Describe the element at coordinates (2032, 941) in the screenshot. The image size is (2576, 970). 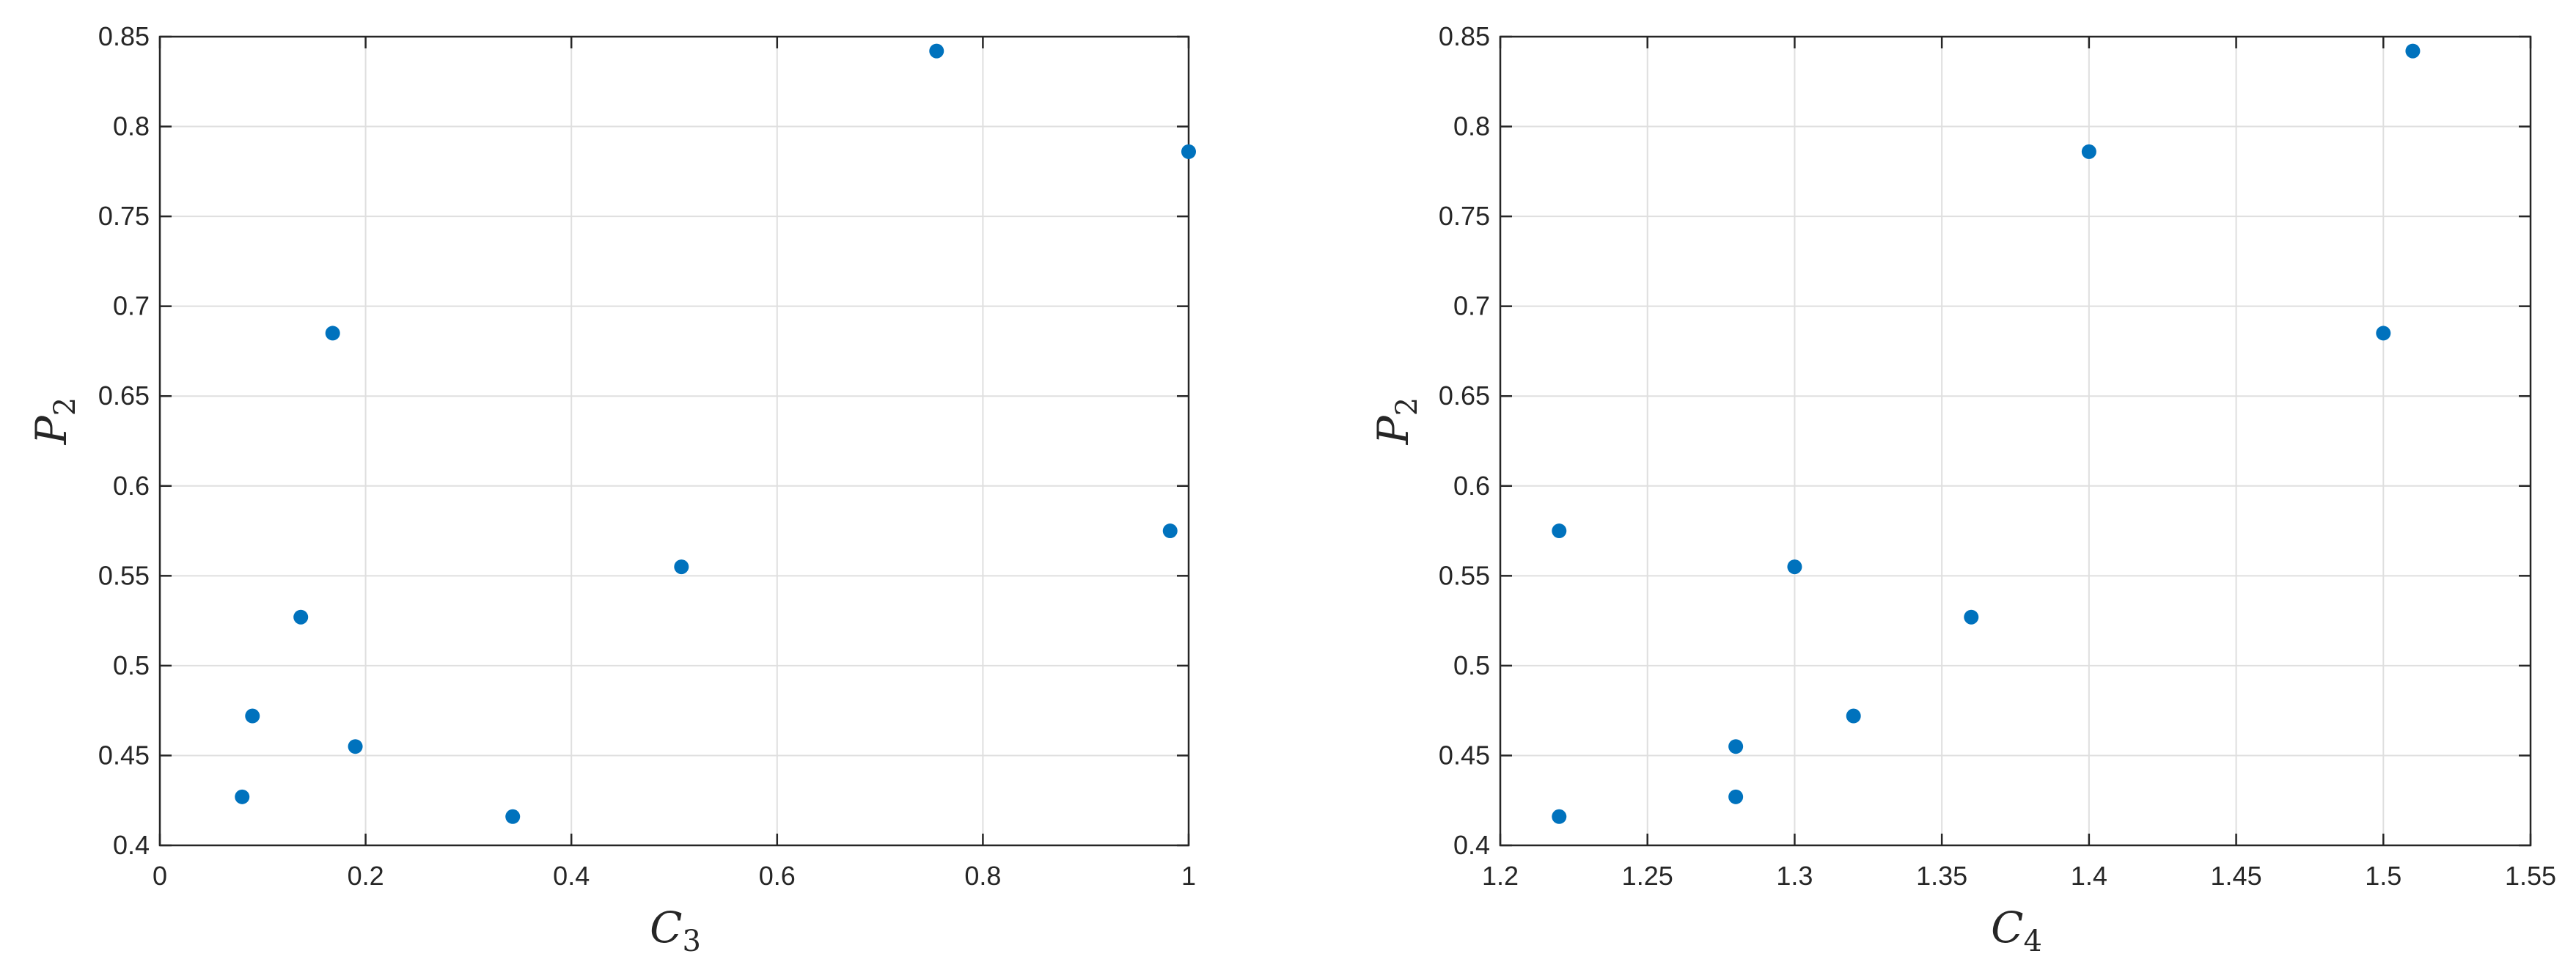
I see `x-axis-label-subscript: 4` at that location.